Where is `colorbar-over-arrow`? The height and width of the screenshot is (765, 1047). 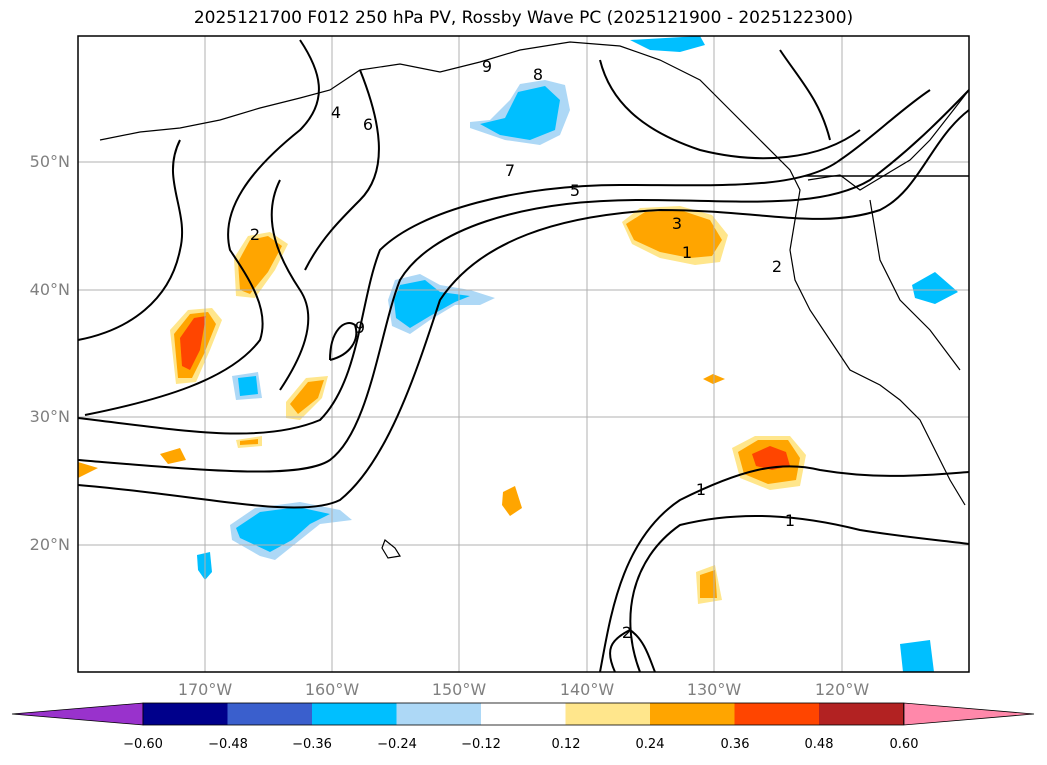
colorbar-over-arrow is located at coordinates (969, 714).